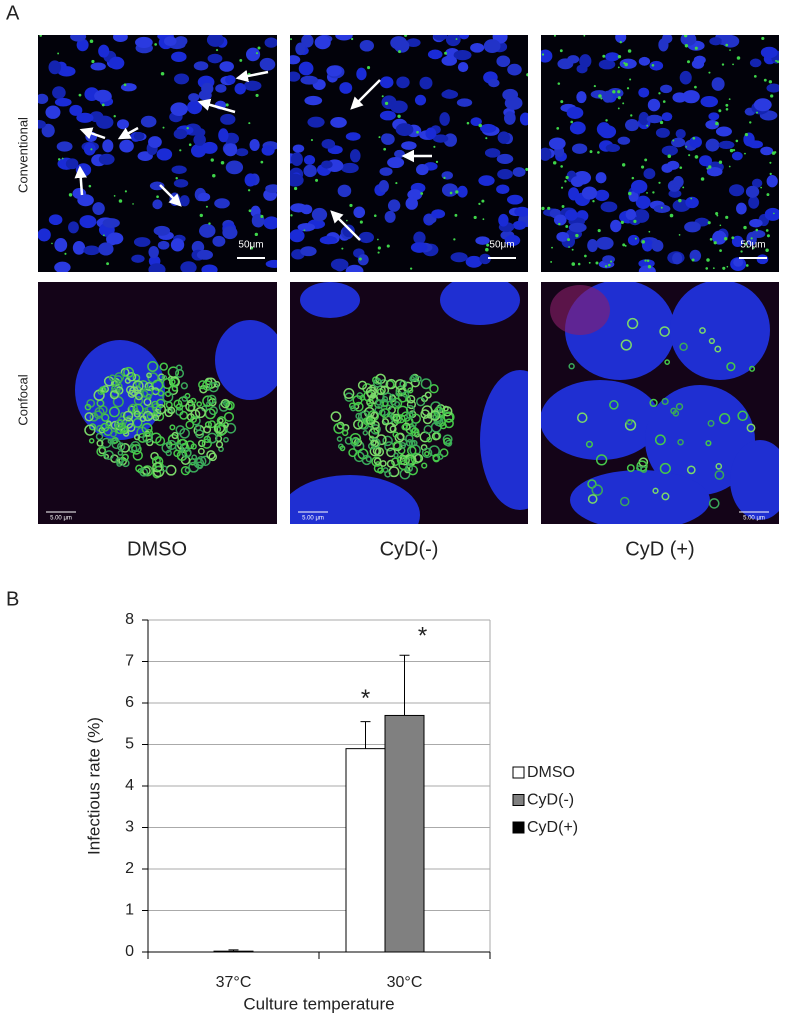 This screenshot has width=785, height=1020. What do you see at coordinates (313, 519) in the screenshot?
I see `scale-bar-label: 5.00 μm` at bounding box center [313, 519].